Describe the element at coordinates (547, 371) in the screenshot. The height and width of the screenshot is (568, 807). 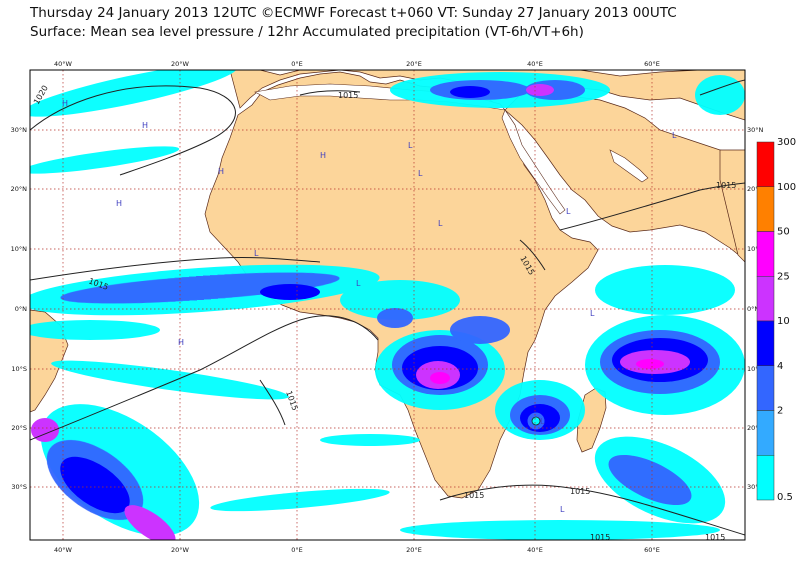
I see `precip-layer-extreme` at that location.